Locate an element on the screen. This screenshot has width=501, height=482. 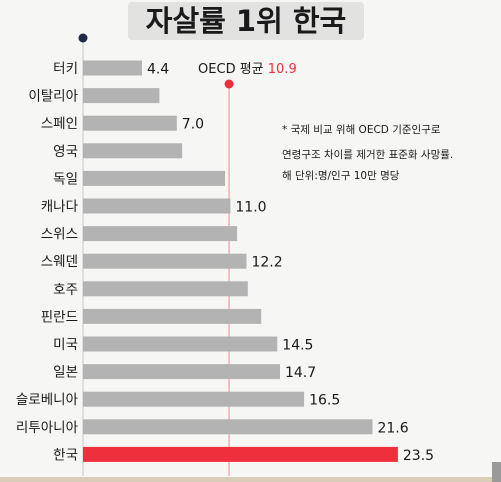
note-line-2: 연령구조 차이를 제거한 표준화 사망률. is located at coordinates (368, 155).